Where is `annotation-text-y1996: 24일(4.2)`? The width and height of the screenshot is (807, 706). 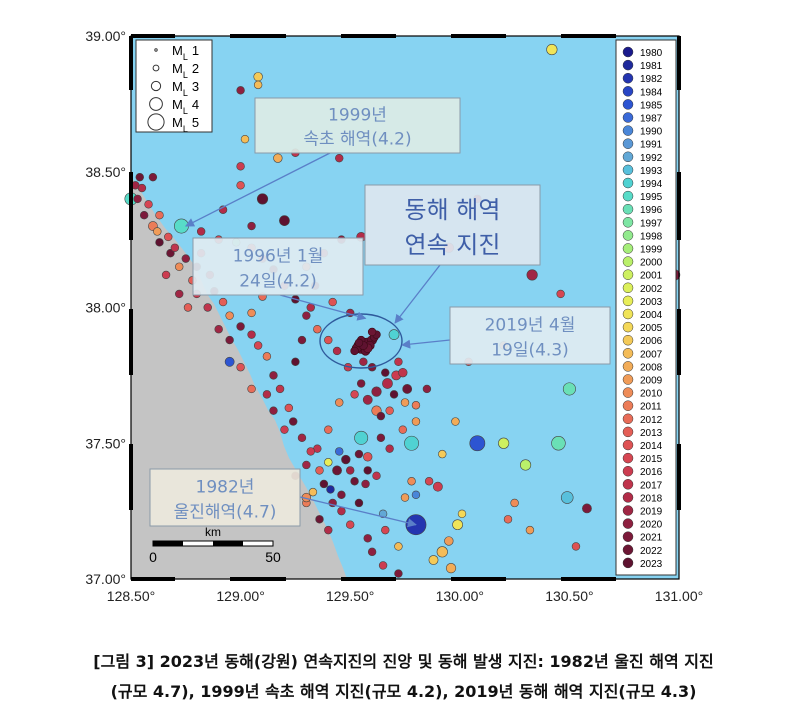
annotation-text-y1996: 24일(4.2) is located at coordinates (278, 281).